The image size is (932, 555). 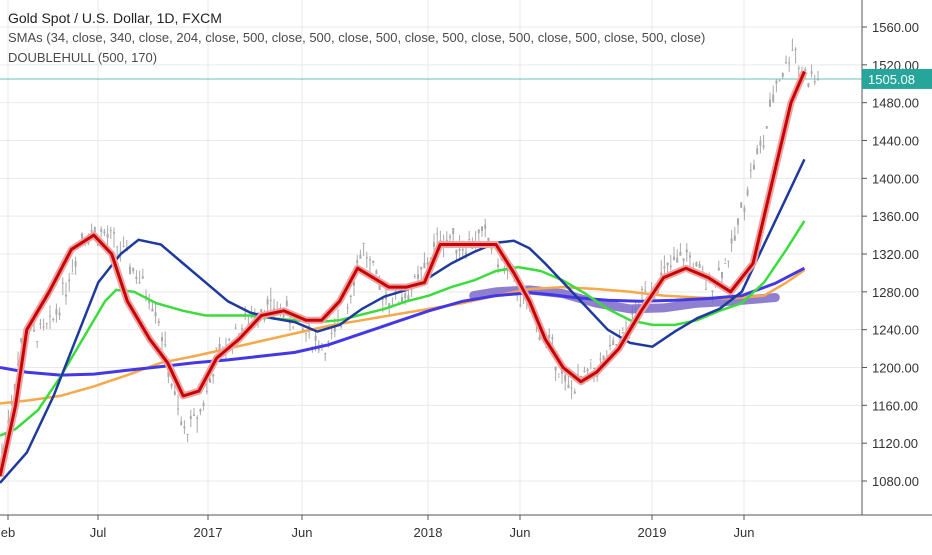 I want to click on doublehull-legend: DOUBLEHULL (500, 170), so click(x=83, y=57).